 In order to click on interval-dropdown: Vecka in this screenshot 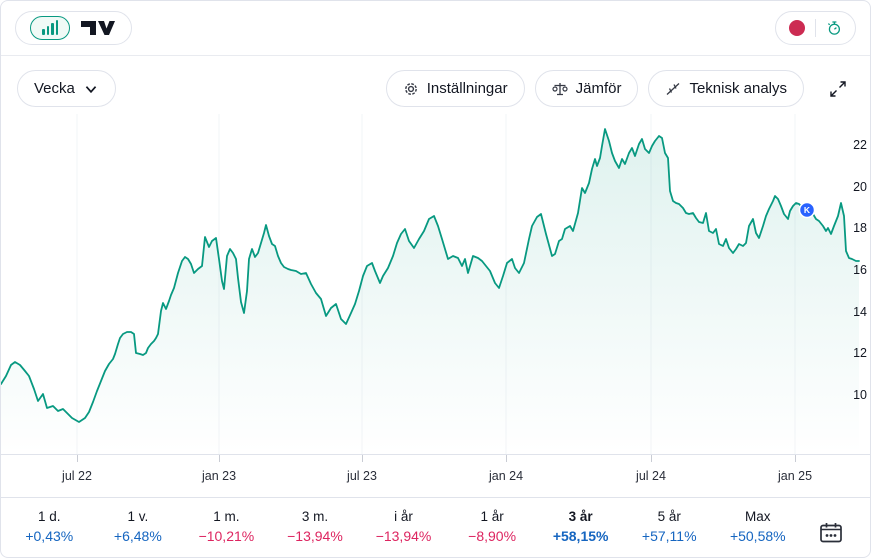, I will do `click(66, 88)`.